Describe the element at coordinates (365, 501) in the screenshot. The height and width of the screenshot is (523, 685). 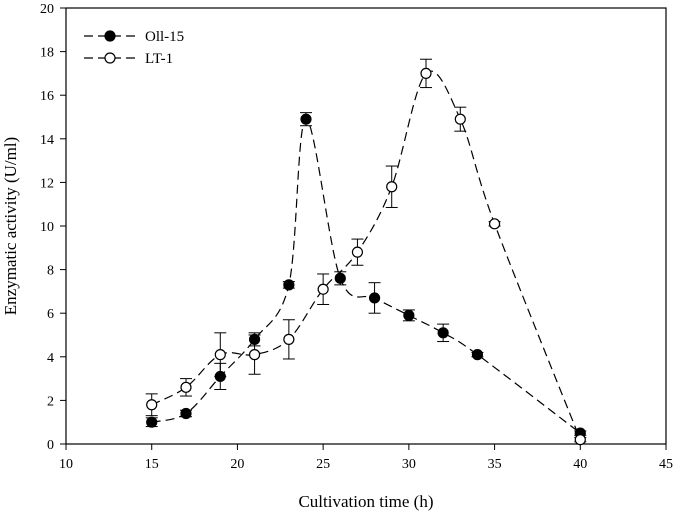
I see `x-axis-title: Cultivation time (h)` at that location.